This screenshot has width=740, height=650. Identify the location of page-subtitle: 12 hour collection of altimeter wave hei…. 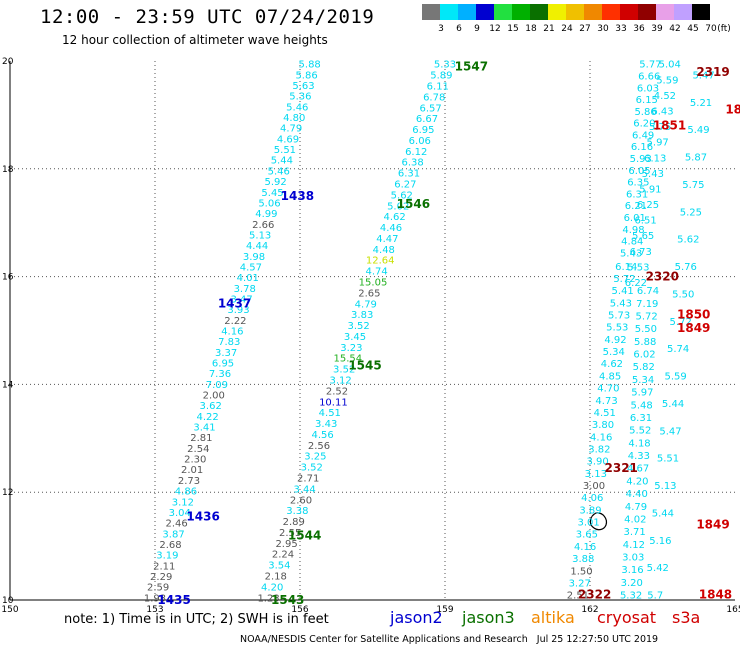
(195, 40).